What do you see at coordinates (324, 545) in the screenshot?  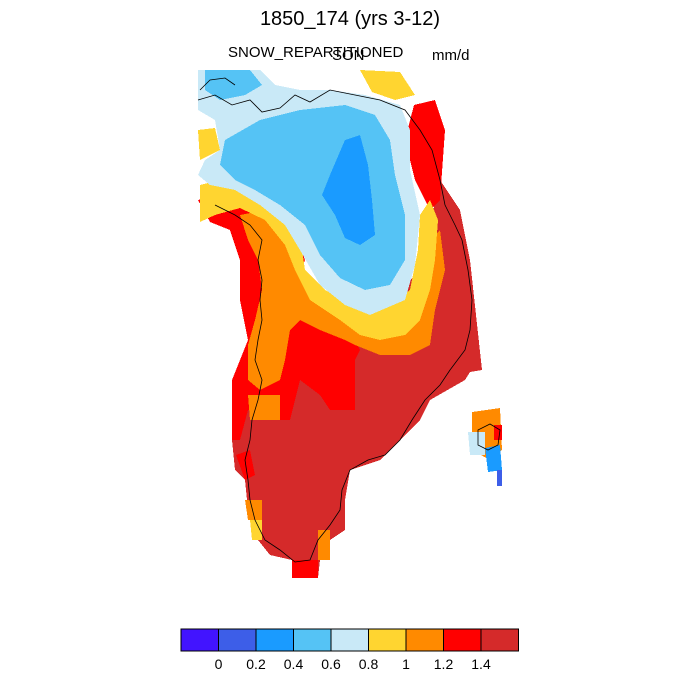 I see `region-orange-tip` at bounding box center [324, 545].